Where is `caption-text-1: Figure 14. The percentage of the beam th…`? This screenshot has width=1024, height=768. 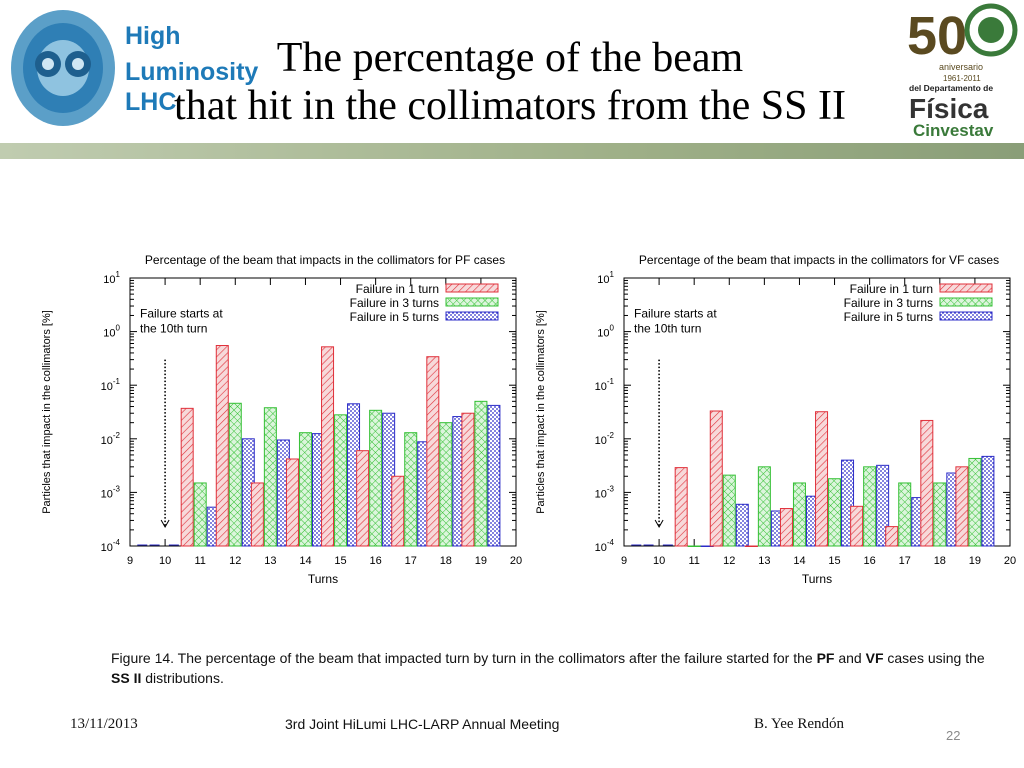
caption-text-1: Figure 14. The percentage of the beam th… is located at coordinates (464, 658).